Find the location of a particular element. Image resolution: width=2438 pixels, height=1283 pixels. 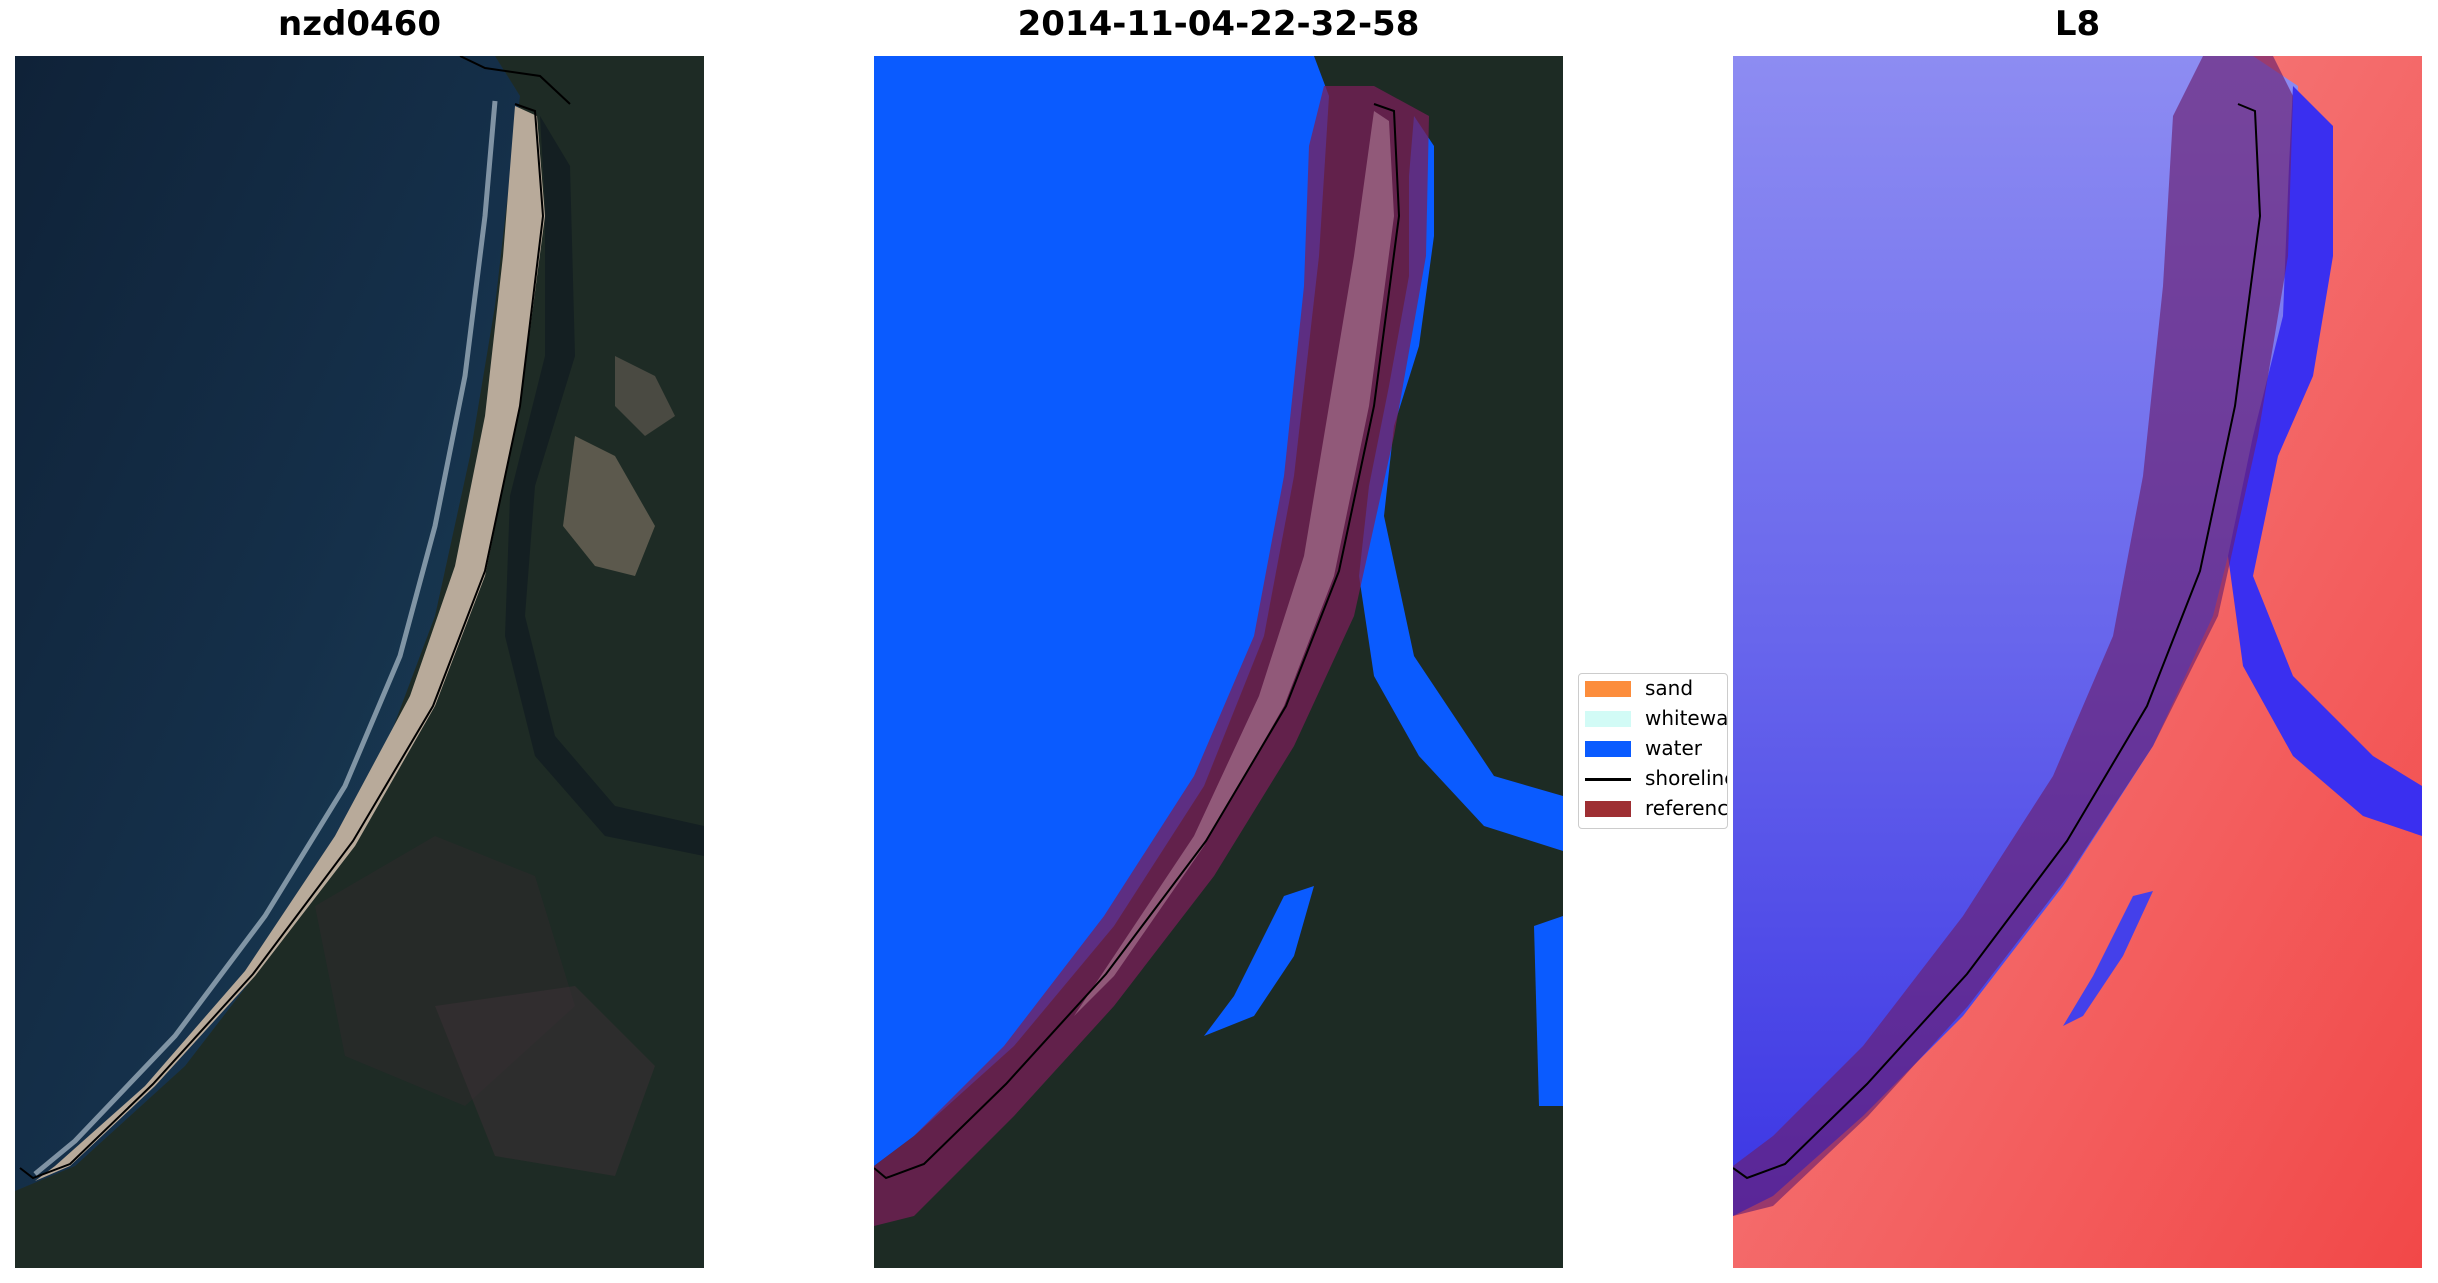

legend-item-shoreline: shoreline is located at coordinates (1653, 778).